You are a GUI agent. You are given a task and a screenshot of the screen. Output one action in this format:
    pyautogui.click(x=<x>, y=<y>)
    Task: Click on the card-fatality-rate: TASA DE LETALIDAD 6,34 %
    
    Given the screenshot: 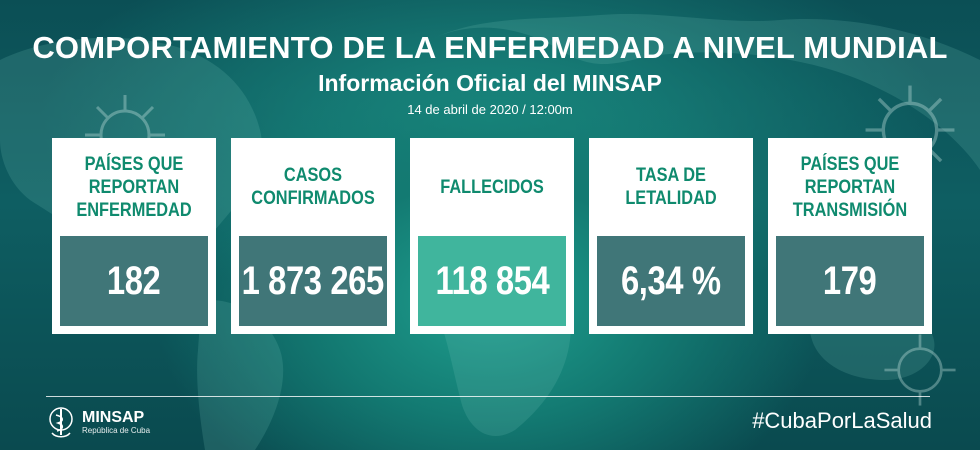 What is the action you would take?
    pyautogui.click(x=671, y=236)
    